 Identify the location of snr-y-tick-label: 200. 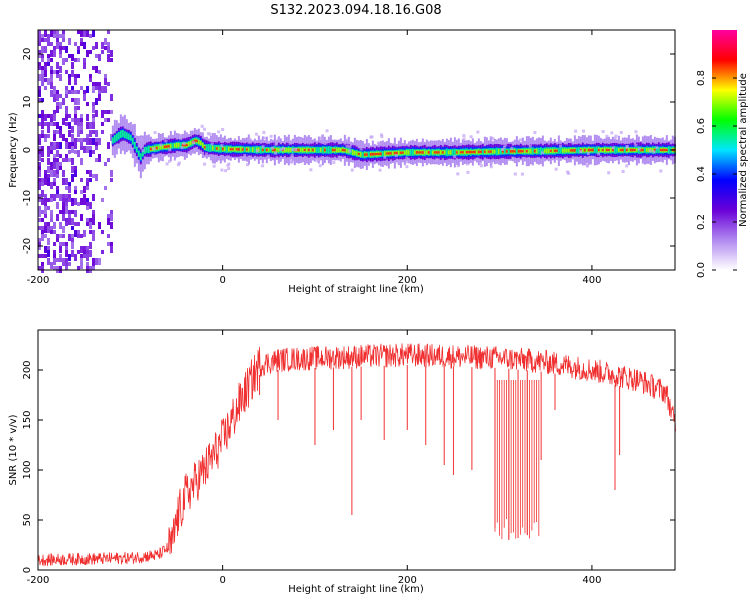
(27, 369).